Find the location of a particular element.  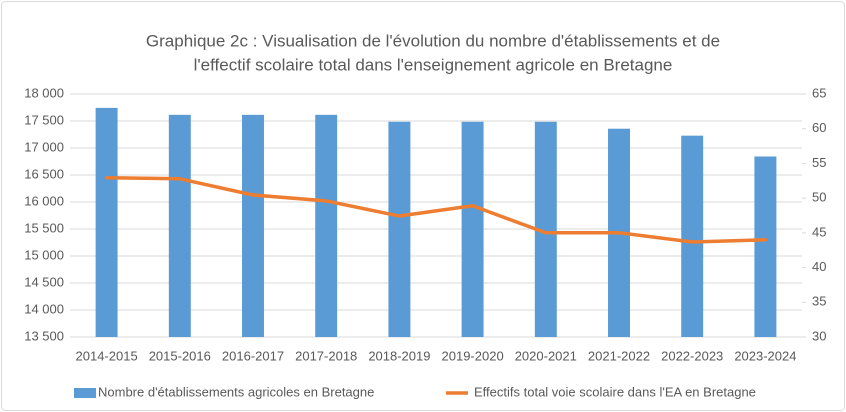

x-tick-label: 2015-2016 is located at coordinates (180, 355).